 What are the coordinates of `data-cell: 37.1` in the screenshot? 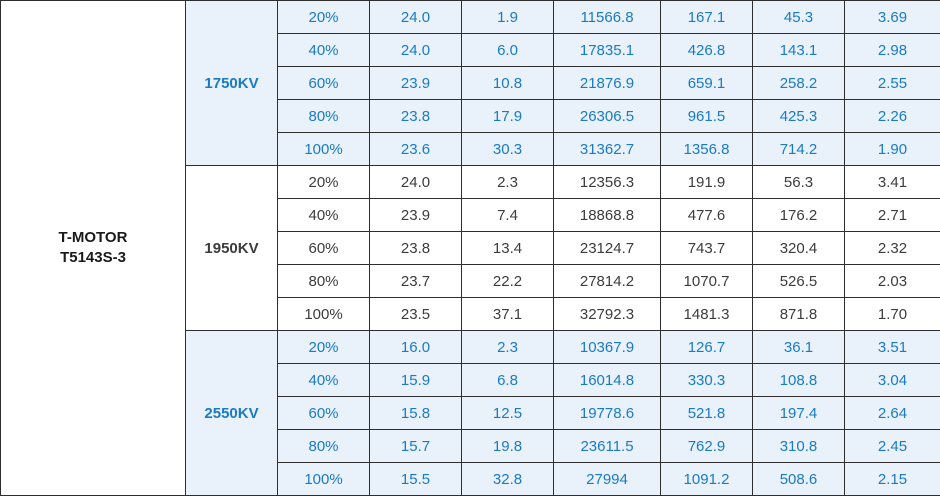 It's located at (507, 314).